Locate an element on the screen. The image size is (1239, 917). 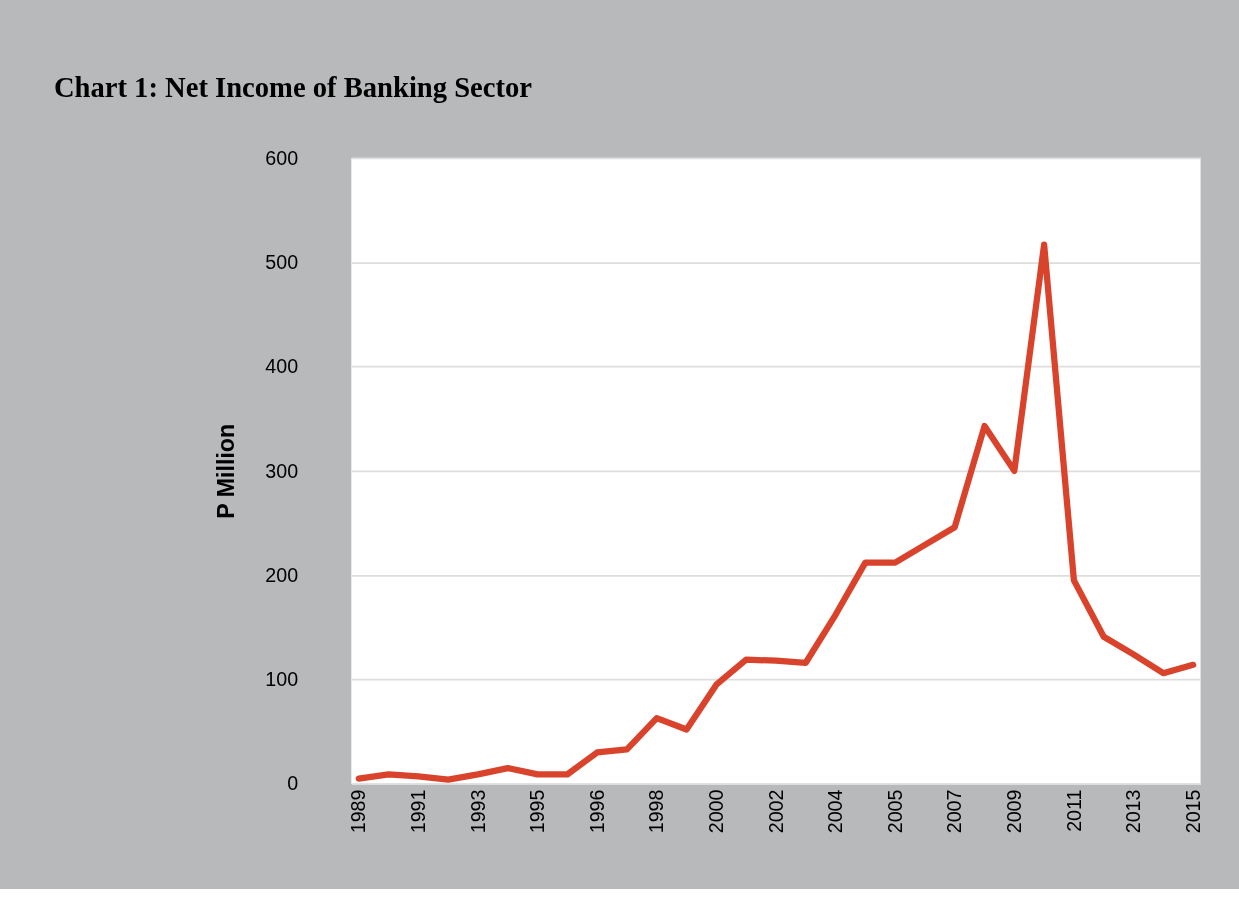
x-tick-label: 2011 is located at coordinates (1073, 810).